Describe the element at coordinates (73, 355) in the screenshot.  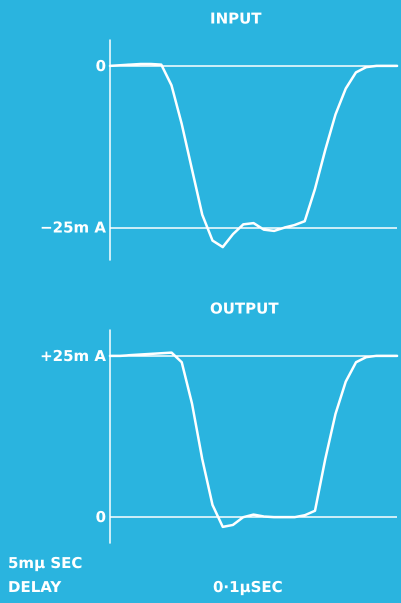
I see `y-tick-label: +25m A` at that location.